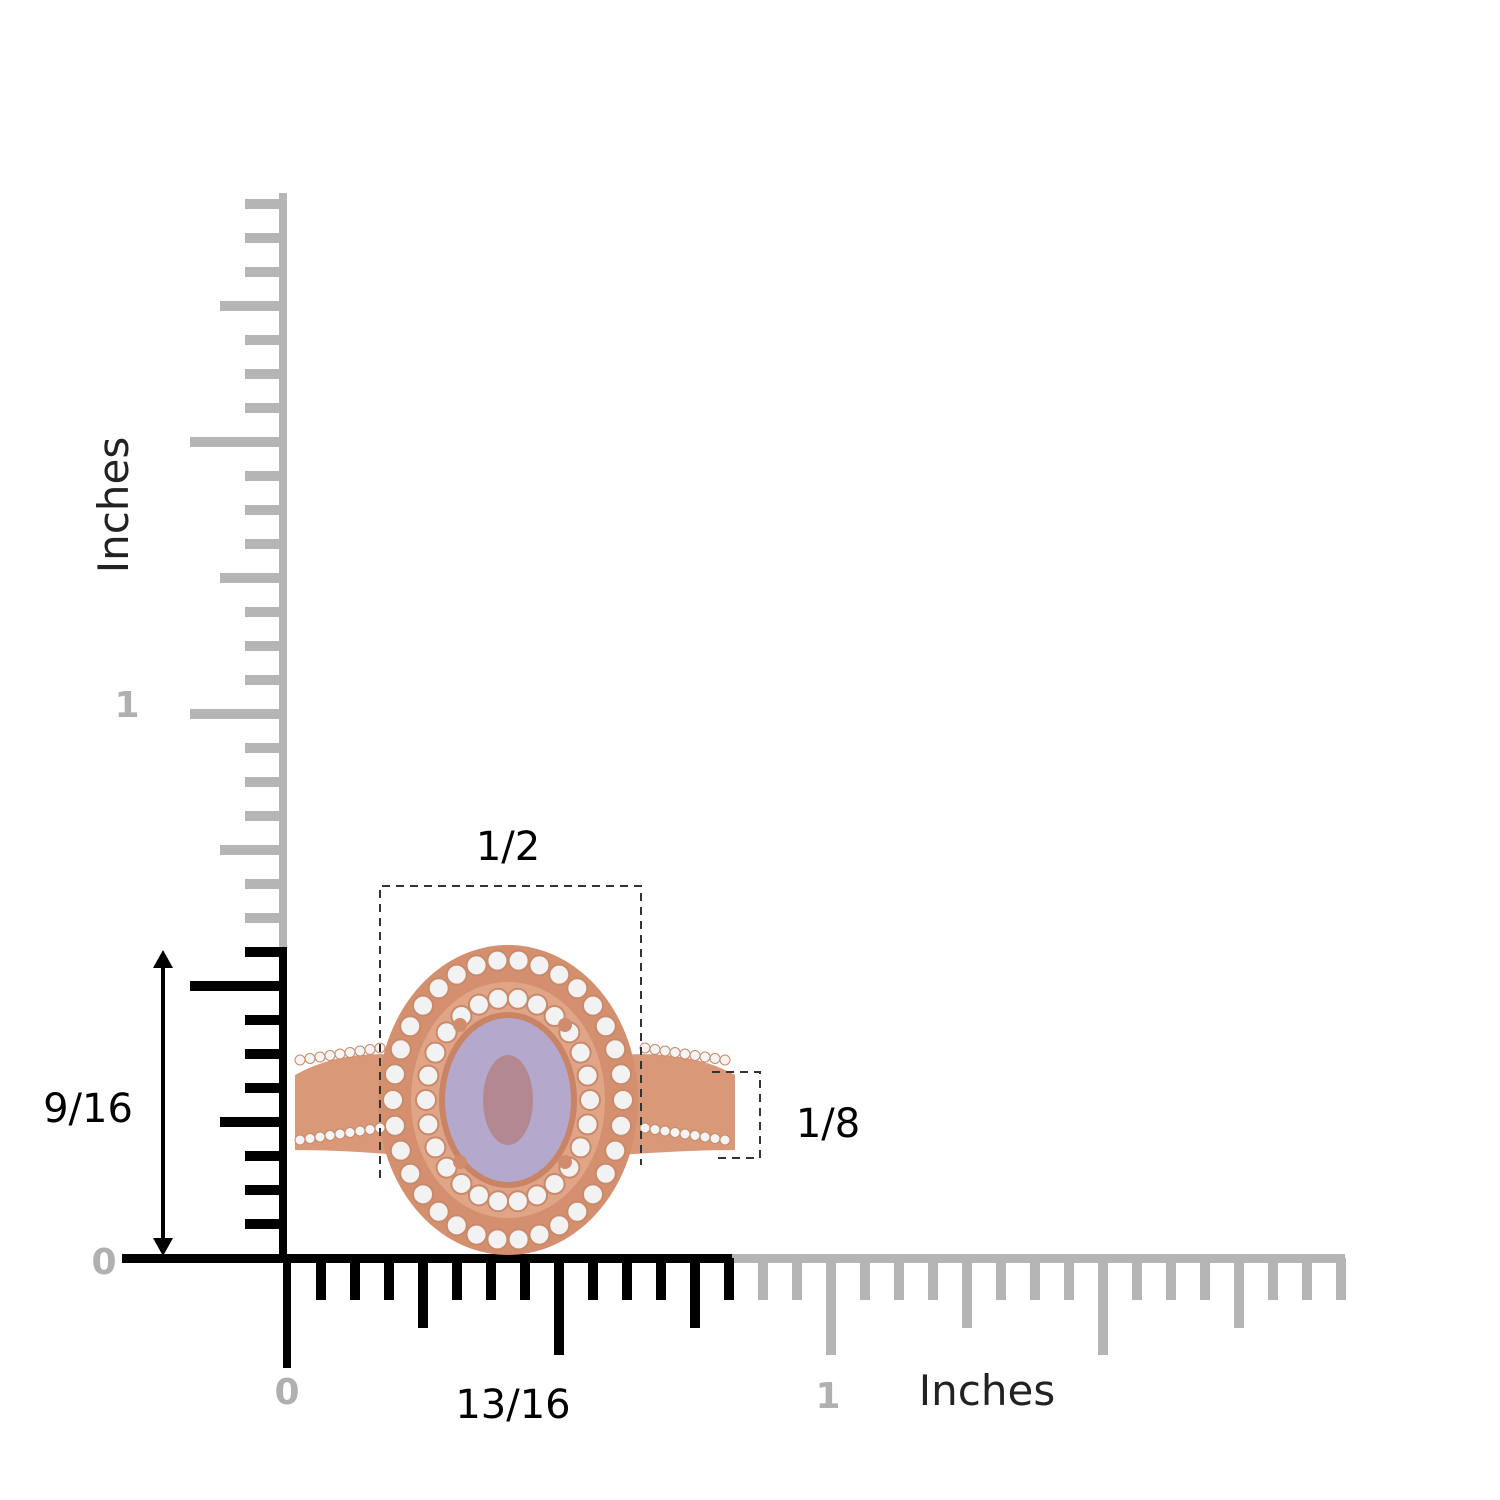 The width and height of the screenshot is (1500, 1500). Describe the element at coordinates (987, 1390) in the screenshot. I see `horizontal-ruler-title: Inches` at that location.